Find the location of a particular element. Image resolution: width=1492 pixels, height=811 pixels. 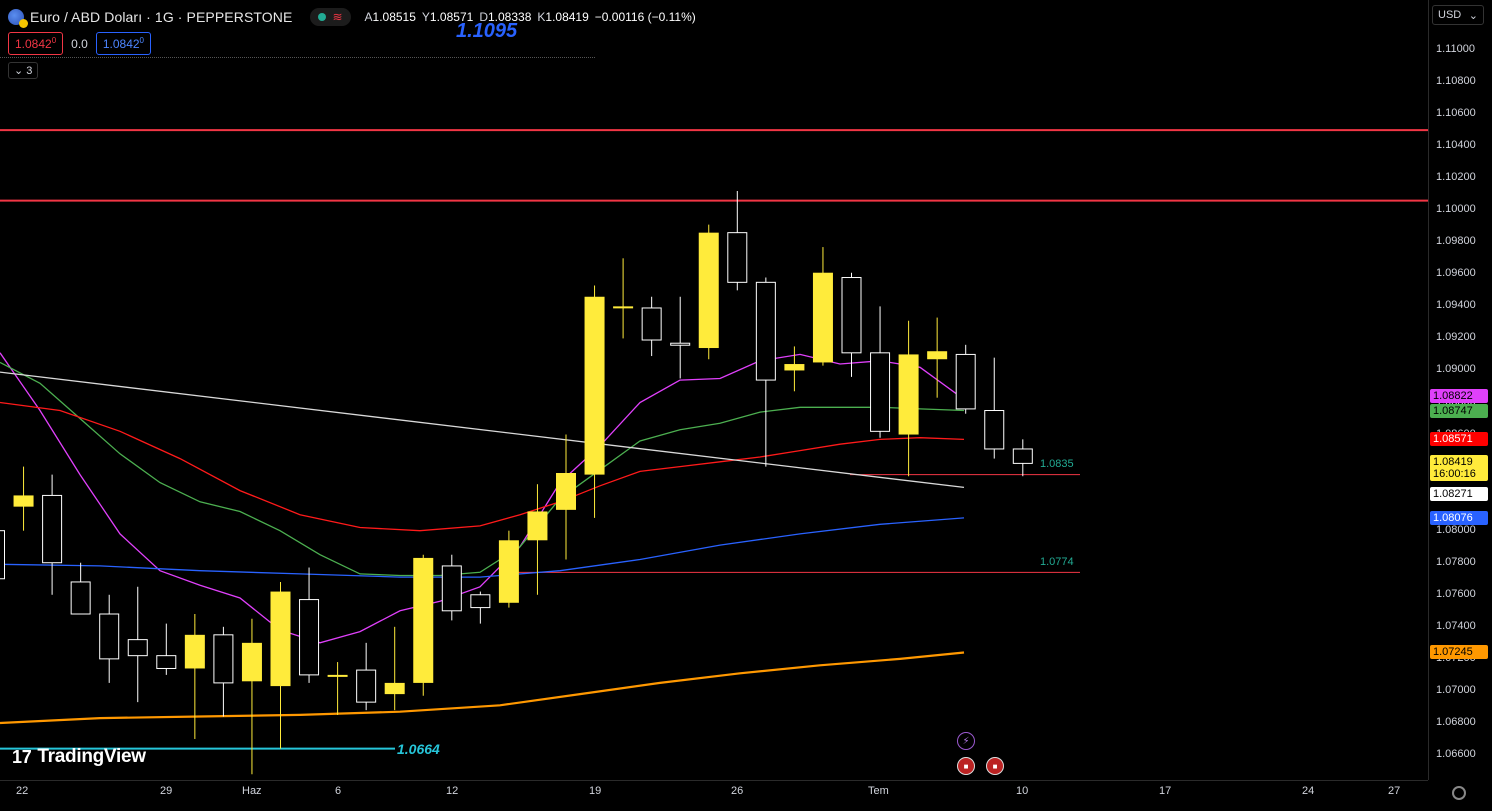

time-axis-label: 6 is located at coordinates (338, 791).